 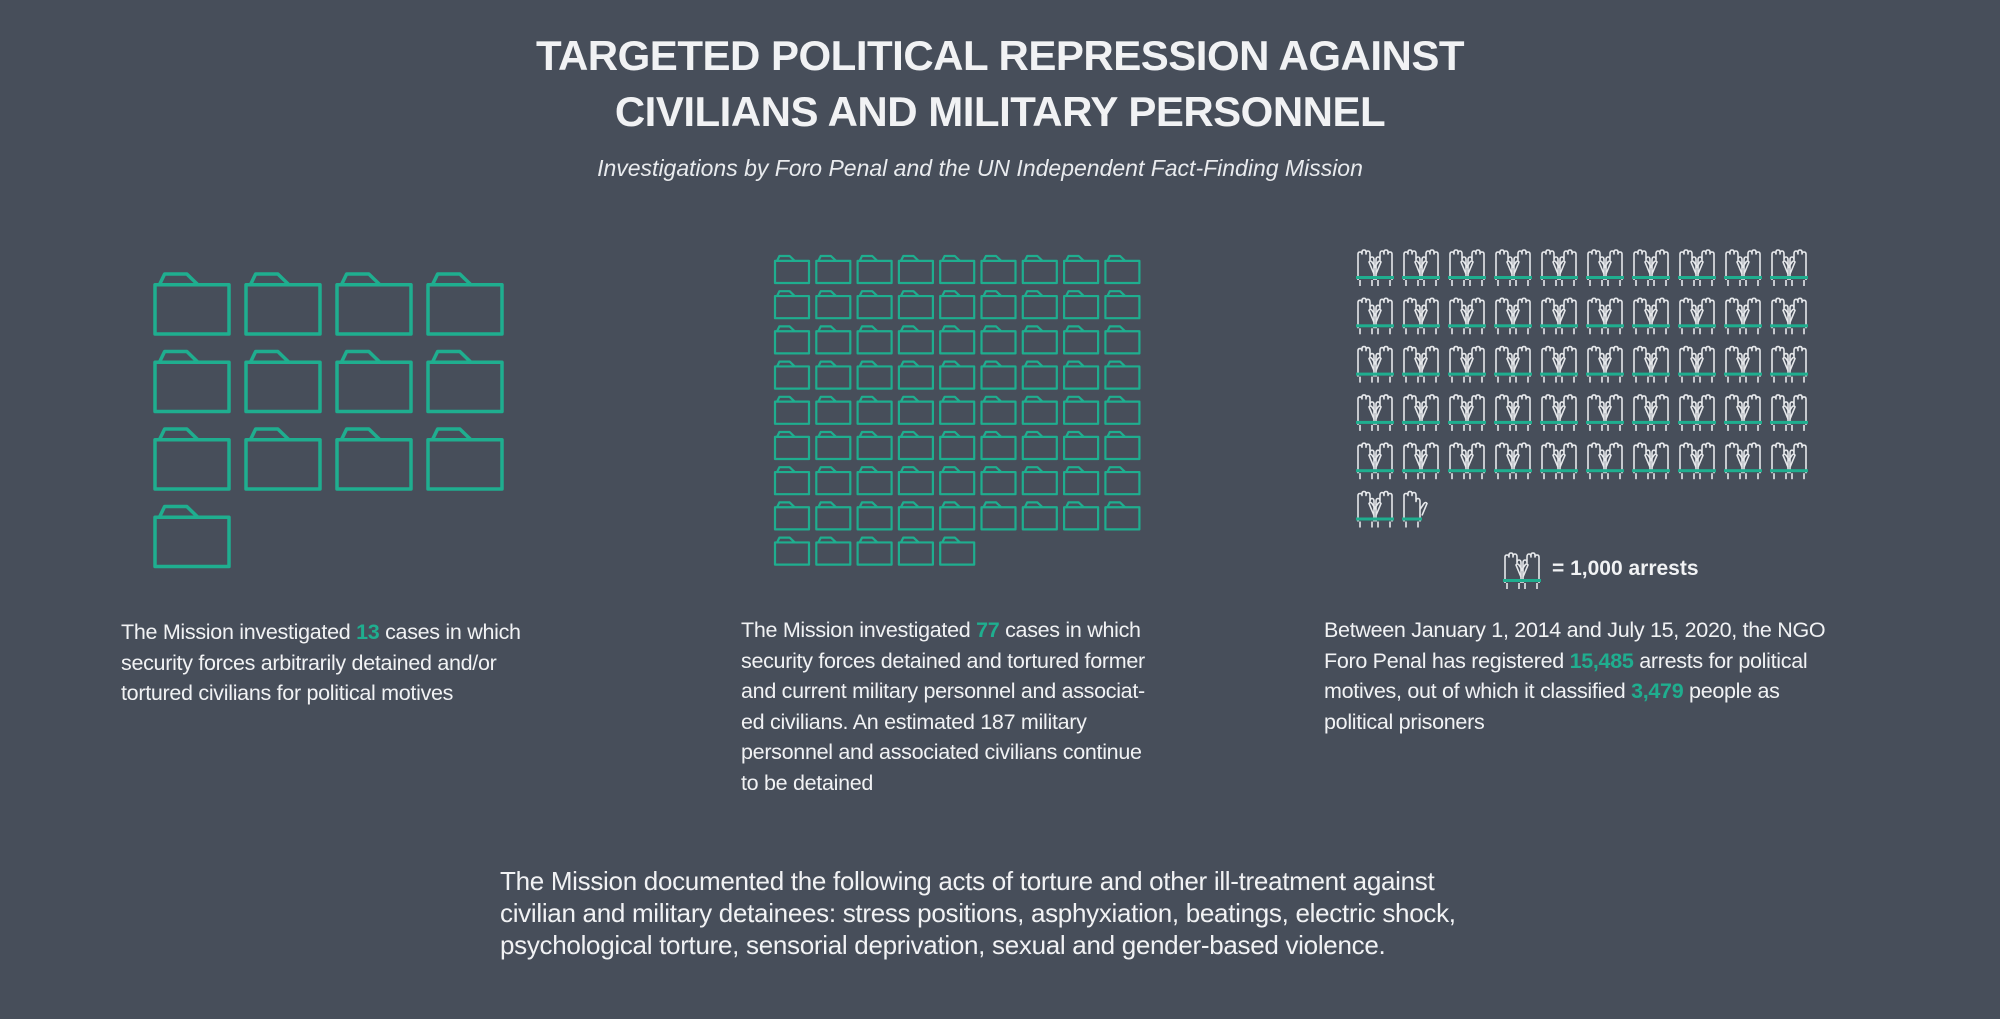 I want to click on text-segment: people as, so click(x=1731, y=691).